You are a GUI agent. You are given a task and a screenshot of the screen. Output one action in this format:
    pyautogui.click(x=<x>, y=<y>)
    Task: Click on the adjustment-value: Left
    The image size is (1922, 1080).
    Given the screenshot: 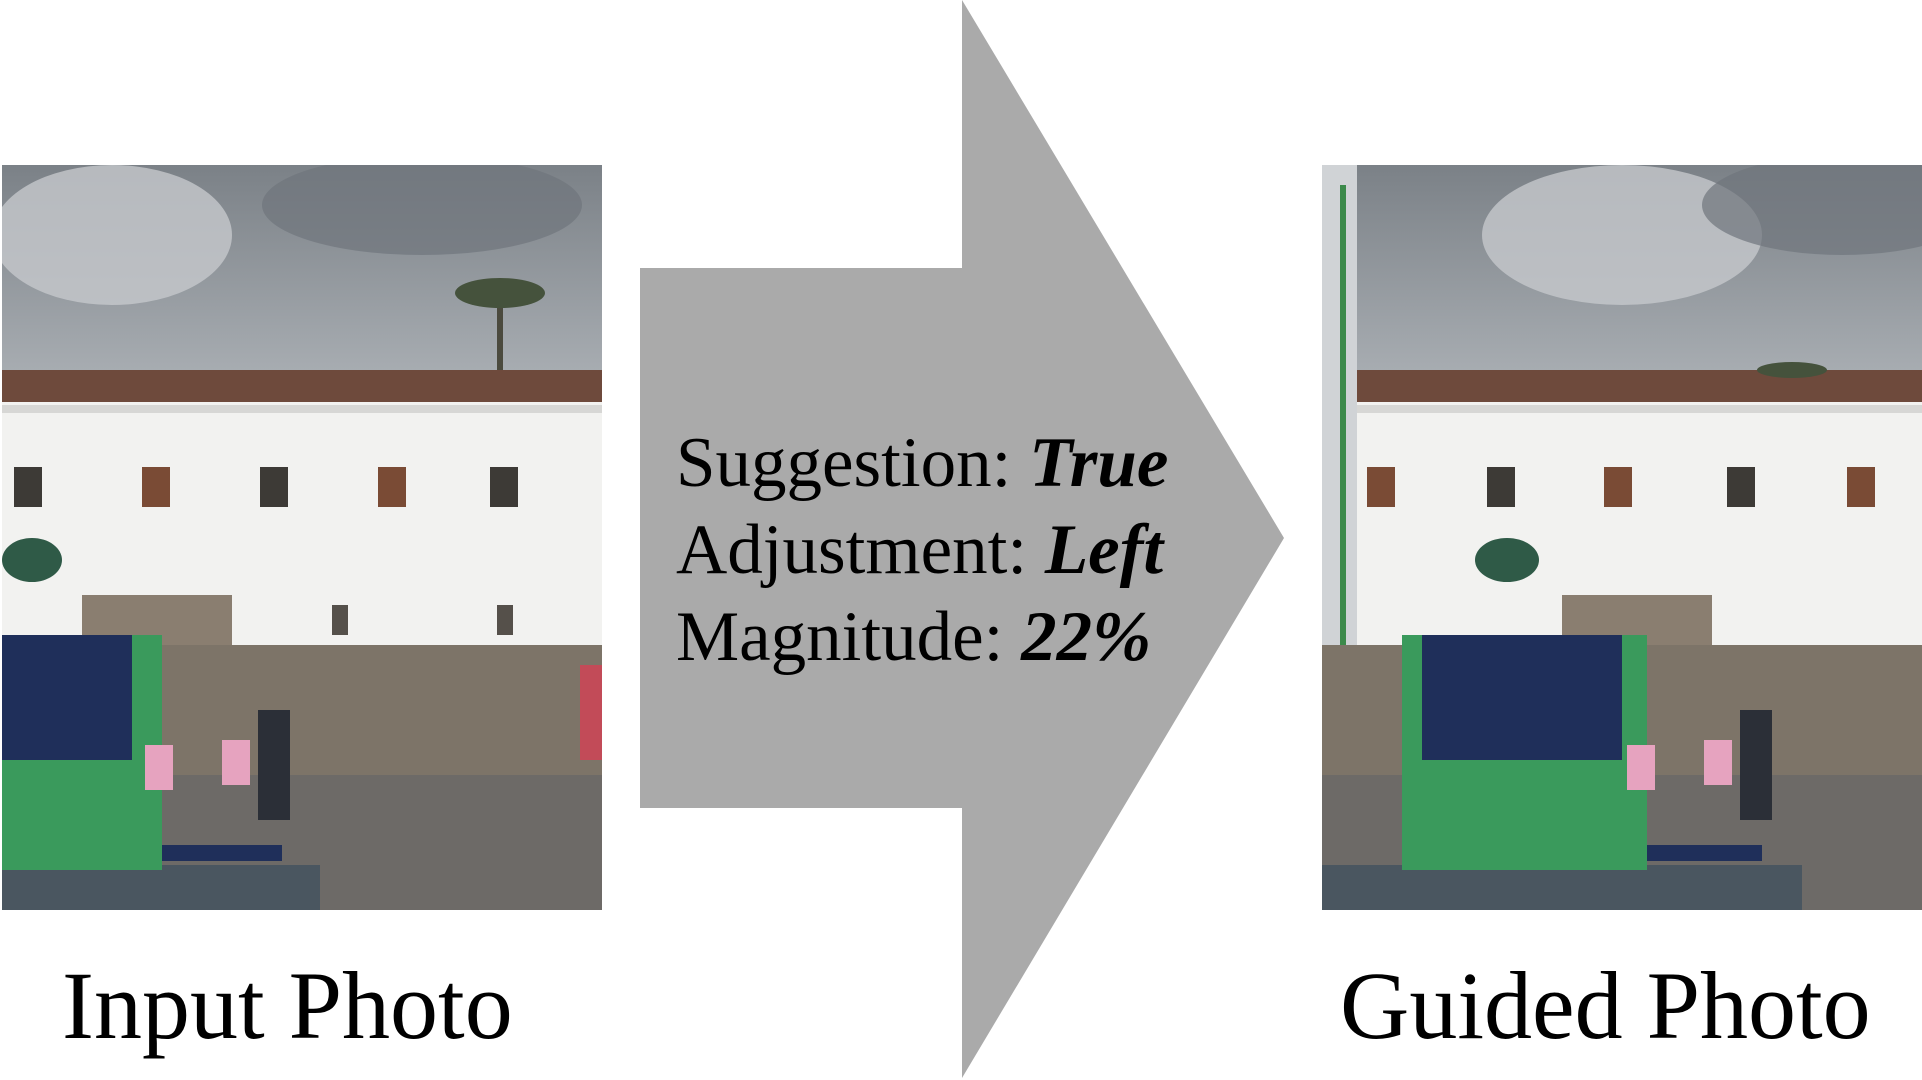 What is the action you would take?
    pyautogui.click(x=1104, y=550)
    